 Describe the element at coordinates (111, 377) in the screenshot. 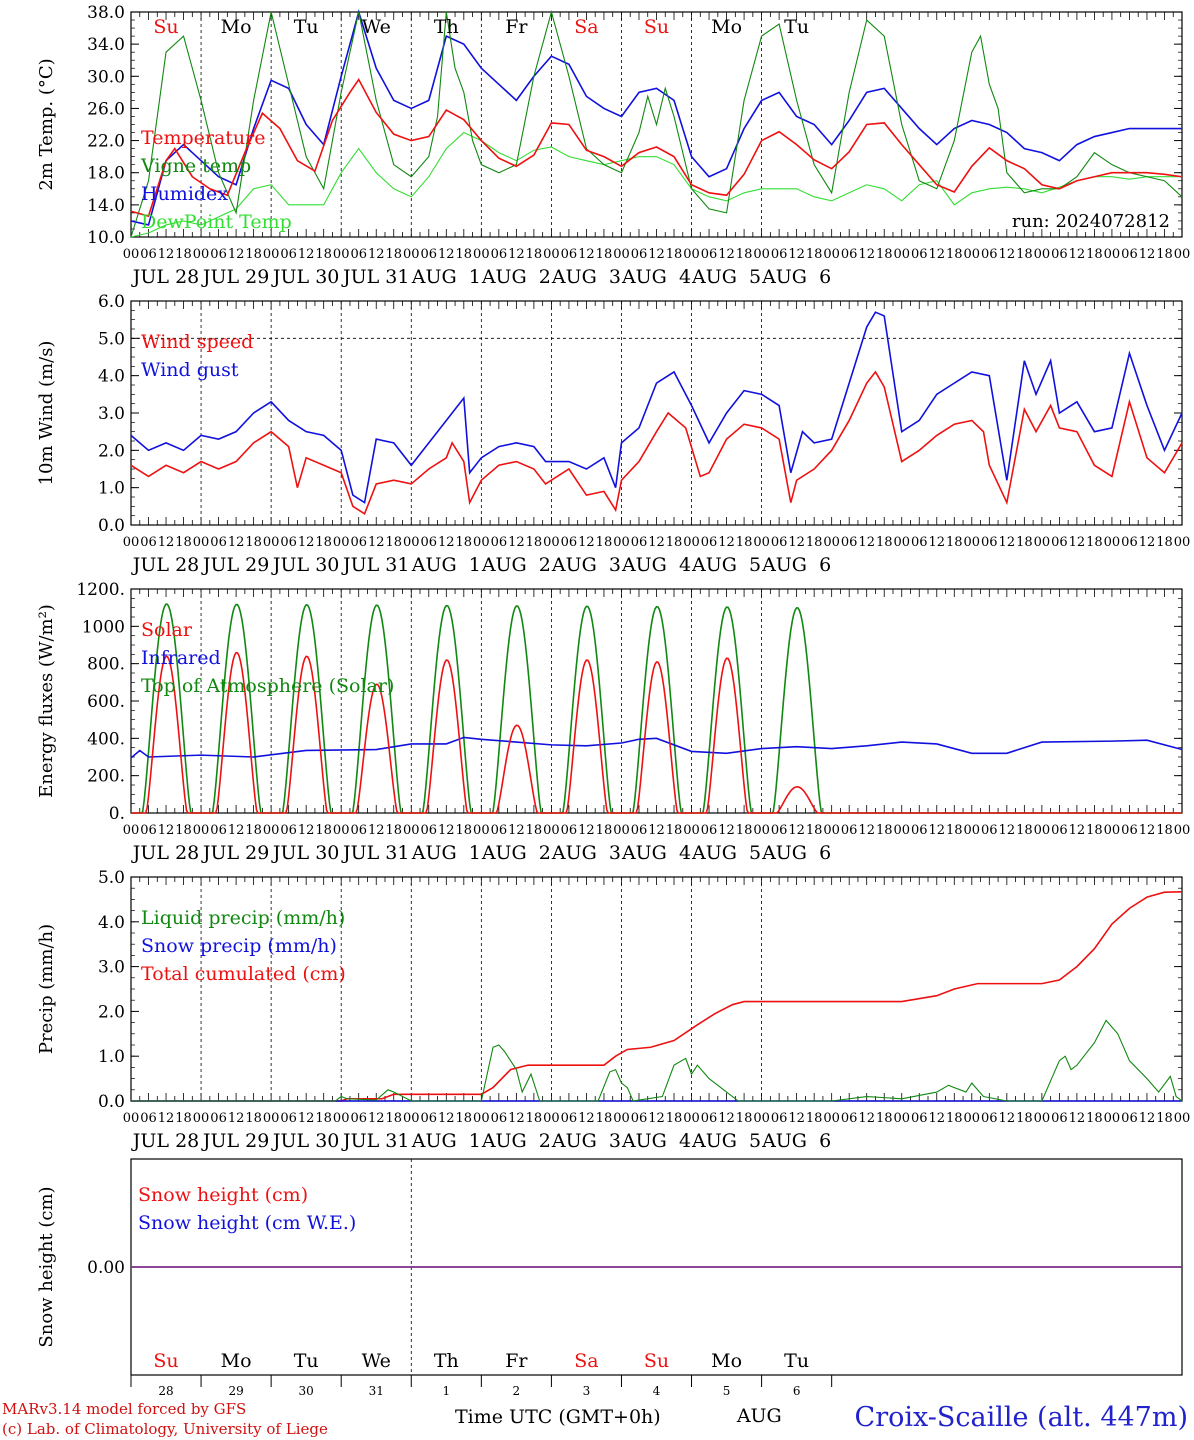

I see `y-tick-label: 4.0` at that location.